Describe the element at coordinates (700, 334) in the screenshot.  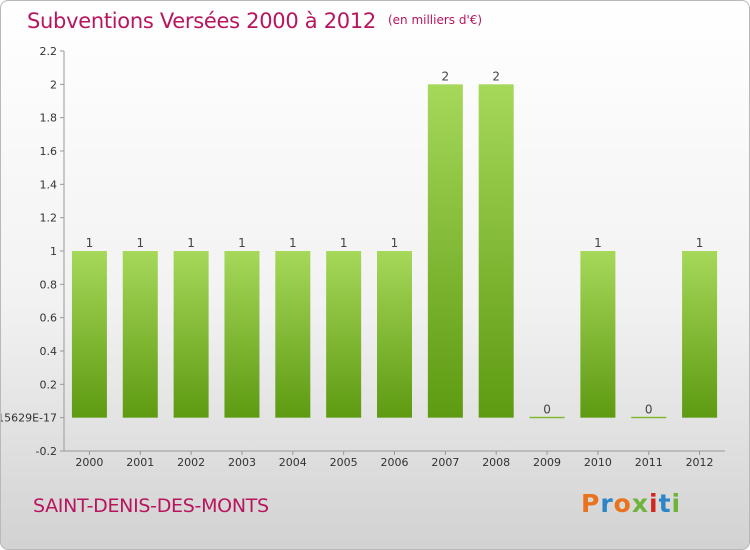
I see `bar-2012` at that location.